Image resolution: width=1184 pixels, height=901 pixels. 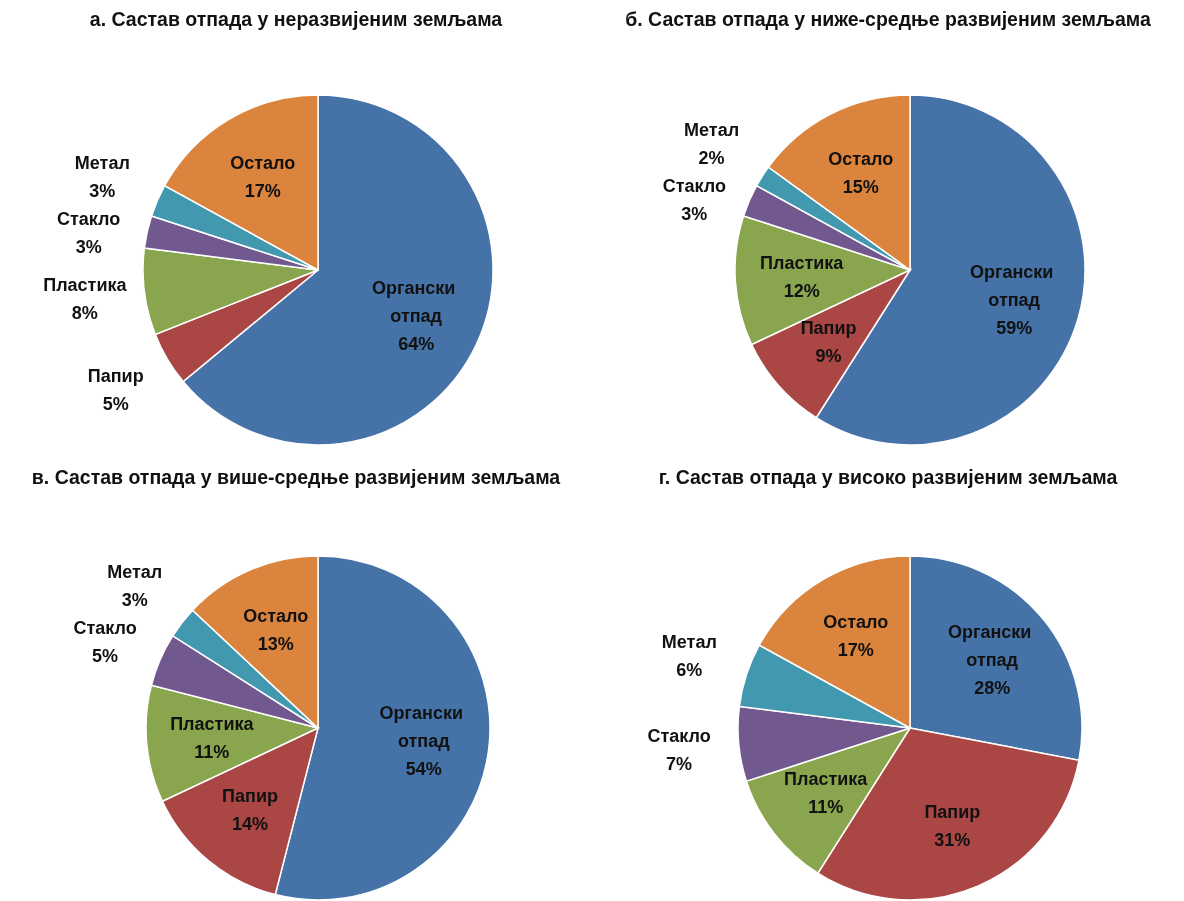 What do you see at coordinates (801, 290) in the screenshot?
I see `data-label: 12%` at bounding box center [801, 290].